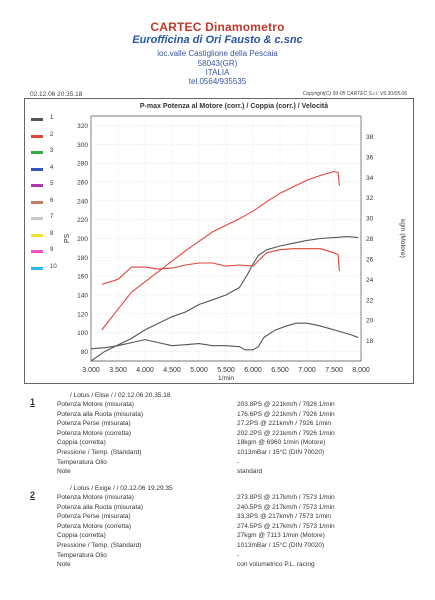 This screenshot has height=600, width=435. Describe the element at coordinates (370, 239) in the screenshot. I see `y-tick-label-right: 28` at that location.